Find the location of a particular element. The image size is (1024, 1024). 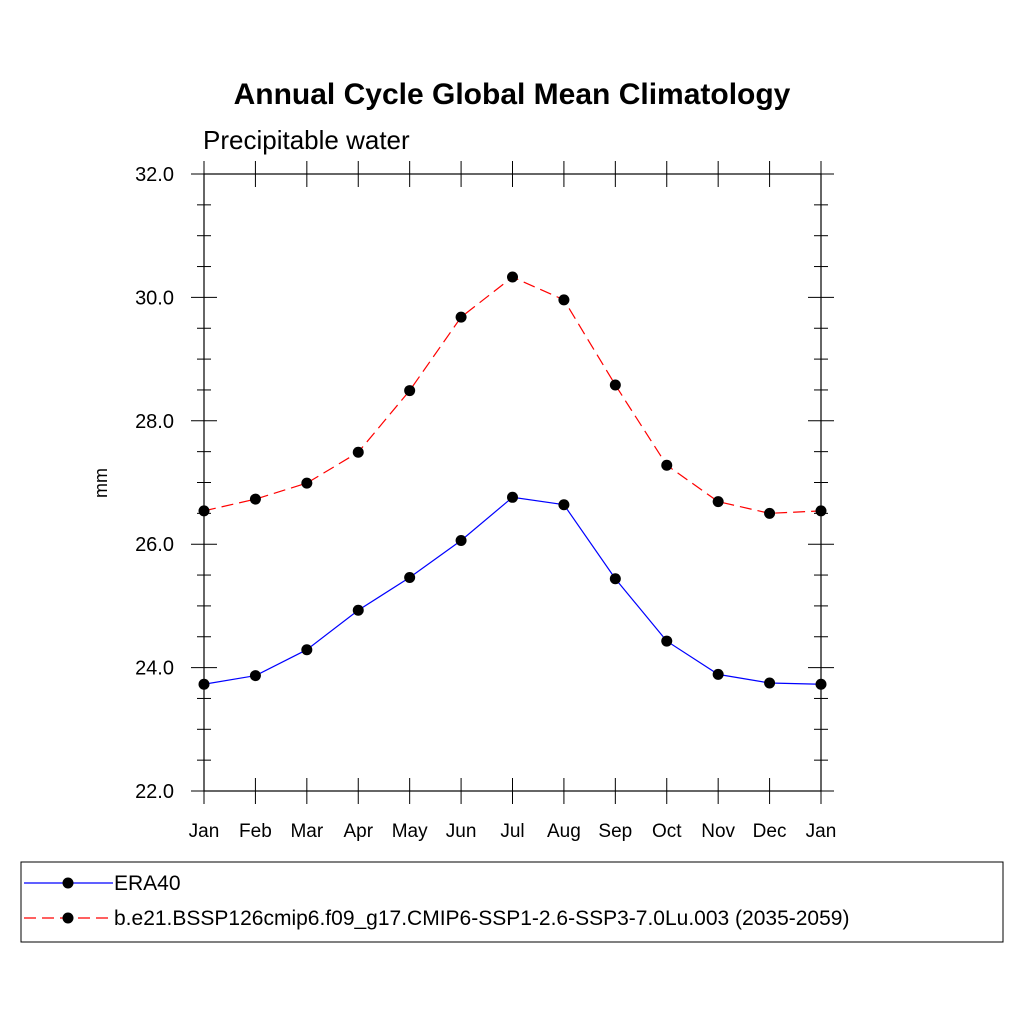

legend-box is located at coordinates (512, 902).